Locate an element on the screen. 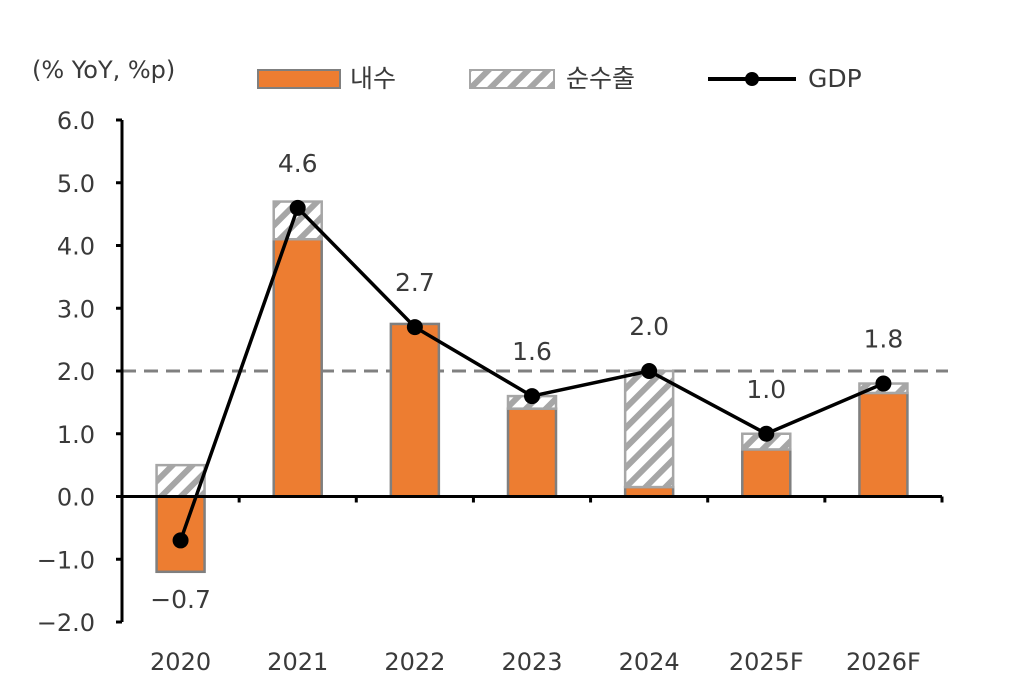 The image size is (1020, 700). gdp-data-label: 1.6 is located at coordinates (532, 351).